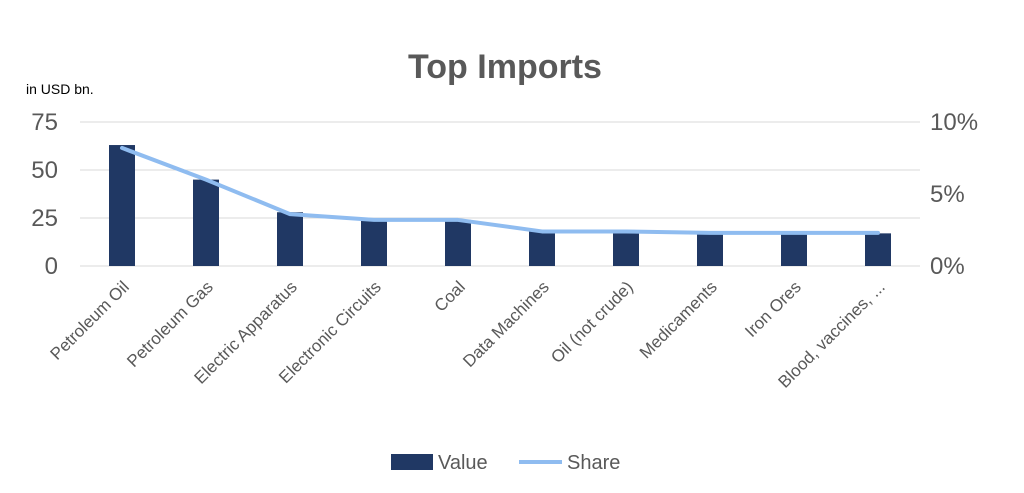 The height and width of the screenshot is (493, 1024). I want to click on share-line, so click(500, 190).